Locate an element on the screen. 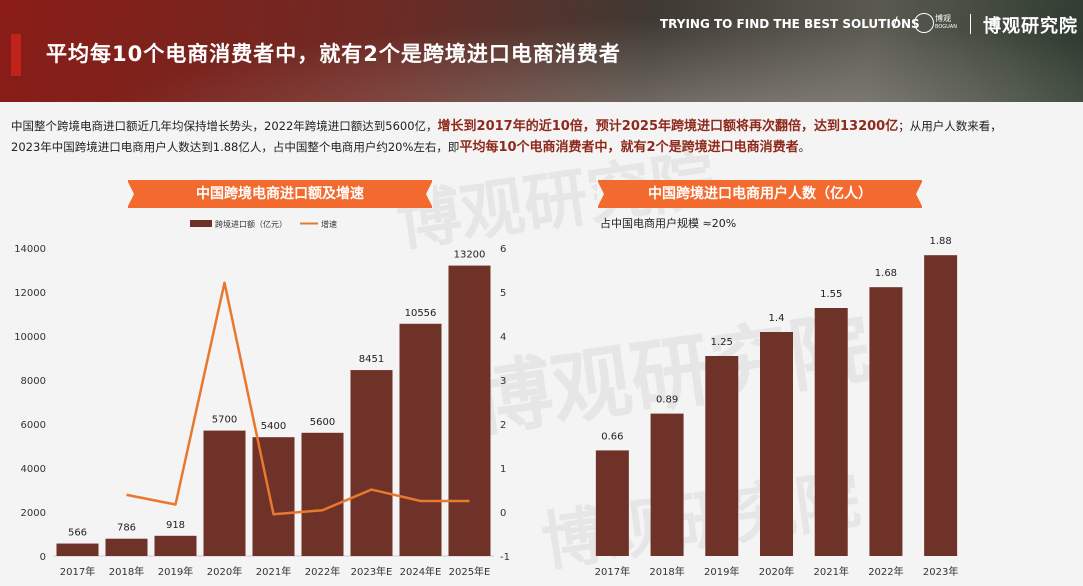 The height and width of the screenshot is (586, 1083). legend-swatch-bar is located at coordinates (201, 223).